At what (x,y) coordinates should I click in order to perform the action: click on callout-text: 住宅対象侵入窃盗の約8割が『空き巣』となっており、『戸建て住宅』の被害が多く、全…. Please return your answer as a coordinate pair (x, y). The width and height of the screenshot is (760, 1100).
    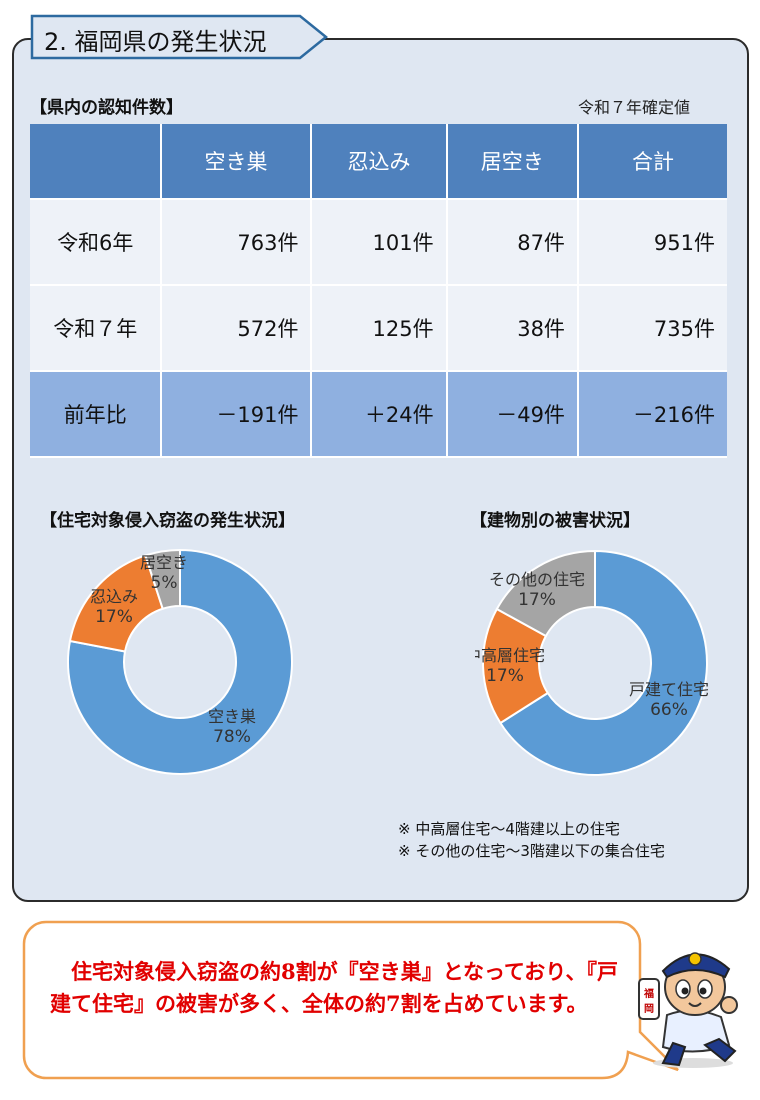
    Looking at the image, I should click on (334, 987).